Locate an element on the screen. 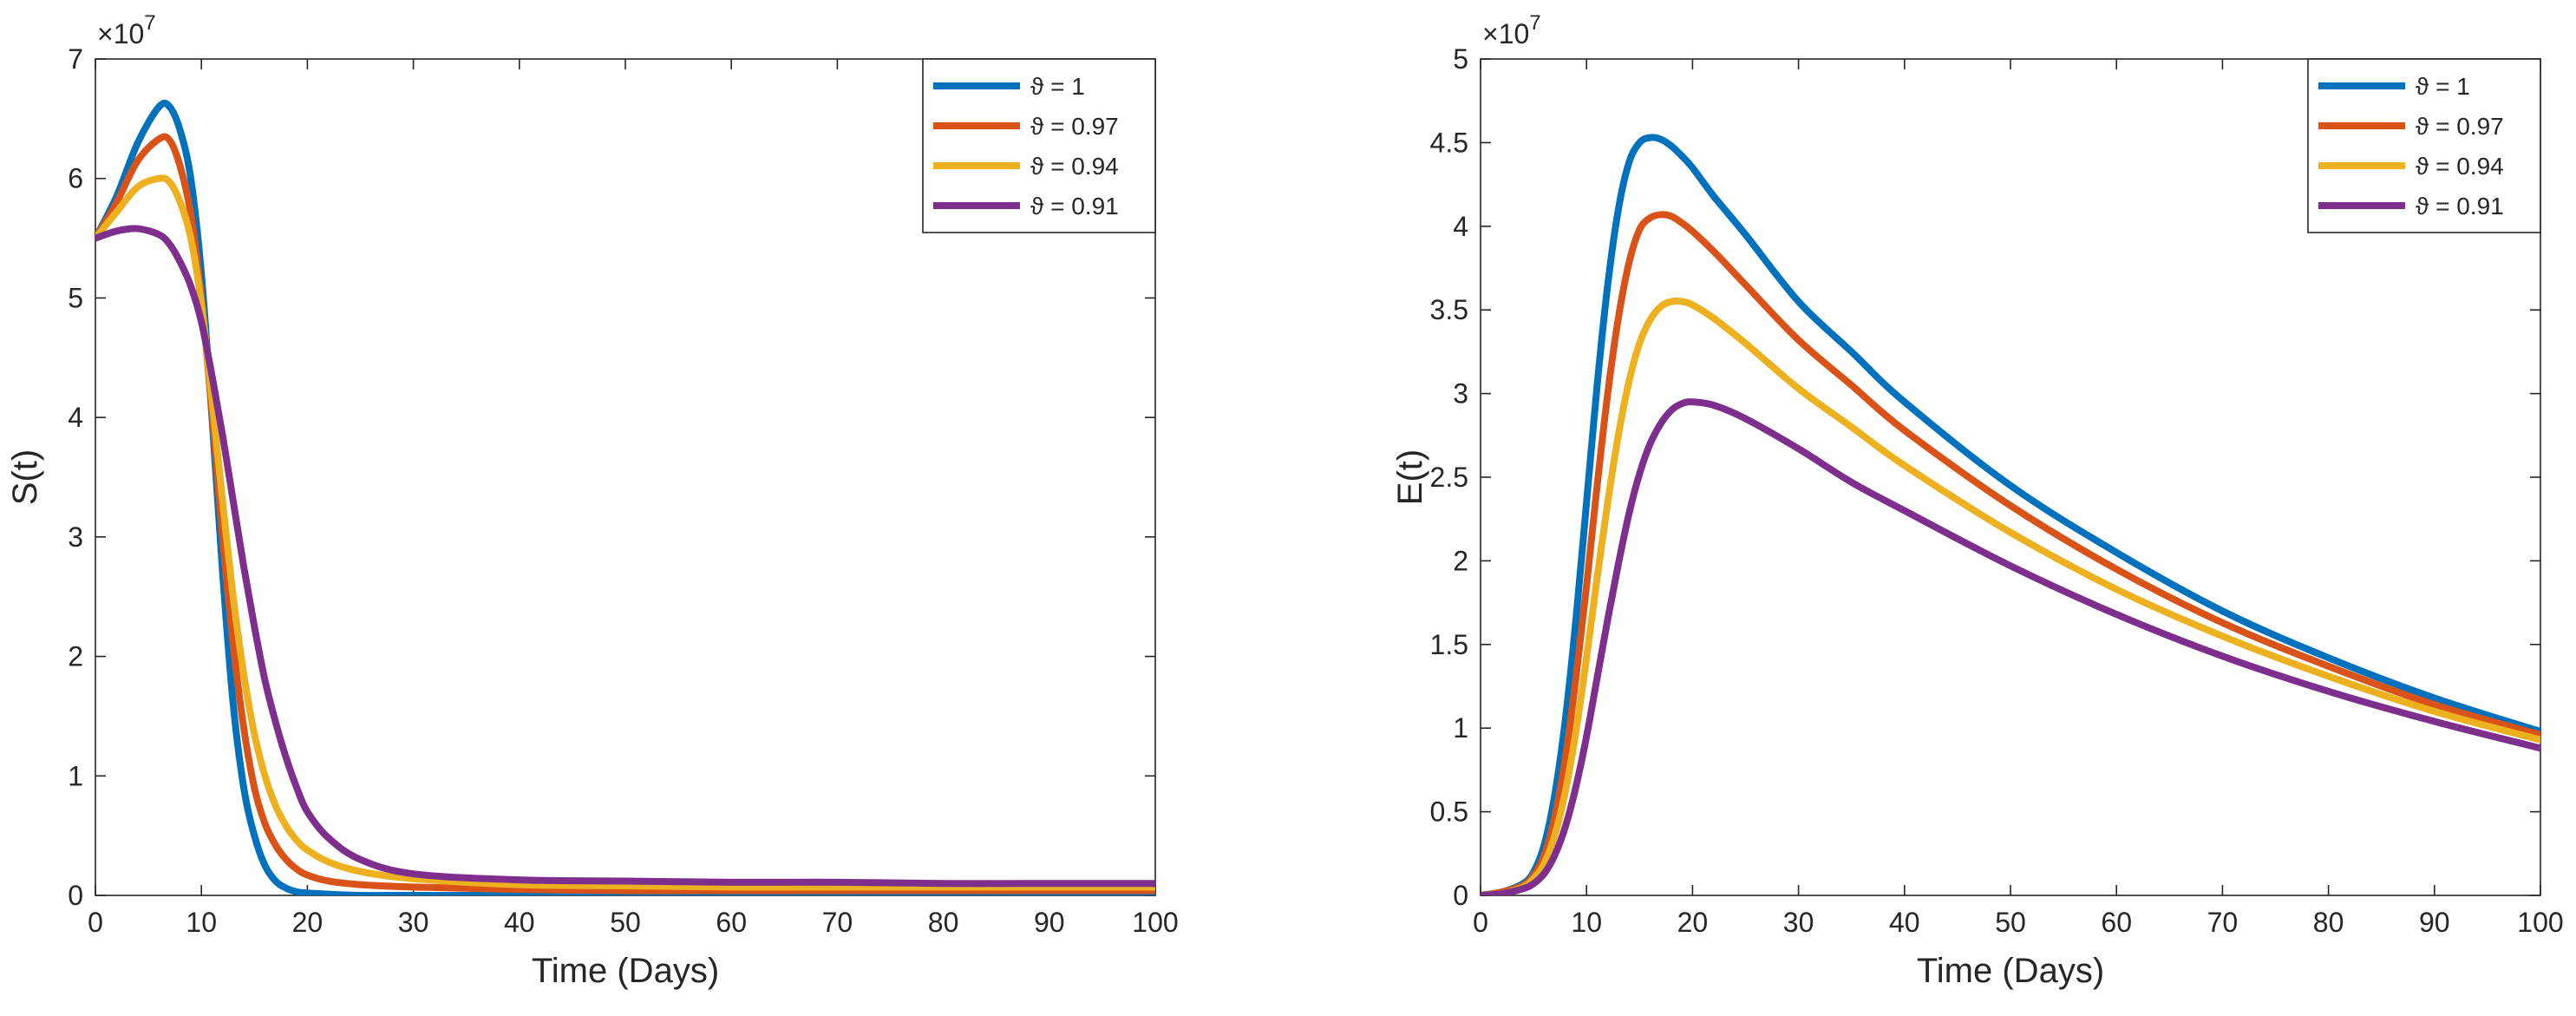 This screenshot has height=1016, width=2576. y-axis-label: S(t) is located at coordinates (25, 477).